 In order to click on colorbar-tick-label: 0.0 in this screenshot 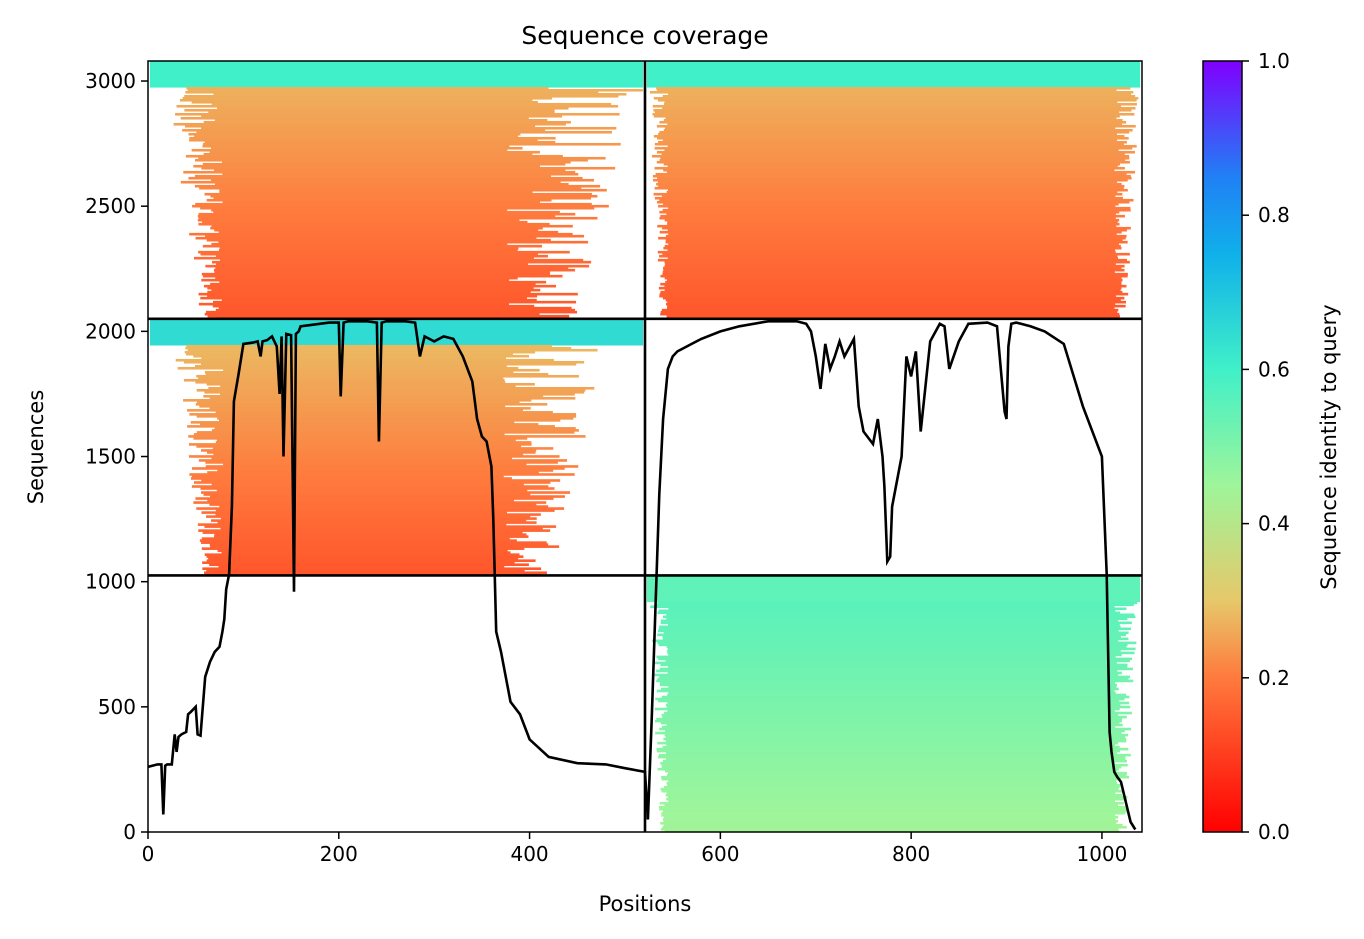, I will do `click(1274, 832)`.